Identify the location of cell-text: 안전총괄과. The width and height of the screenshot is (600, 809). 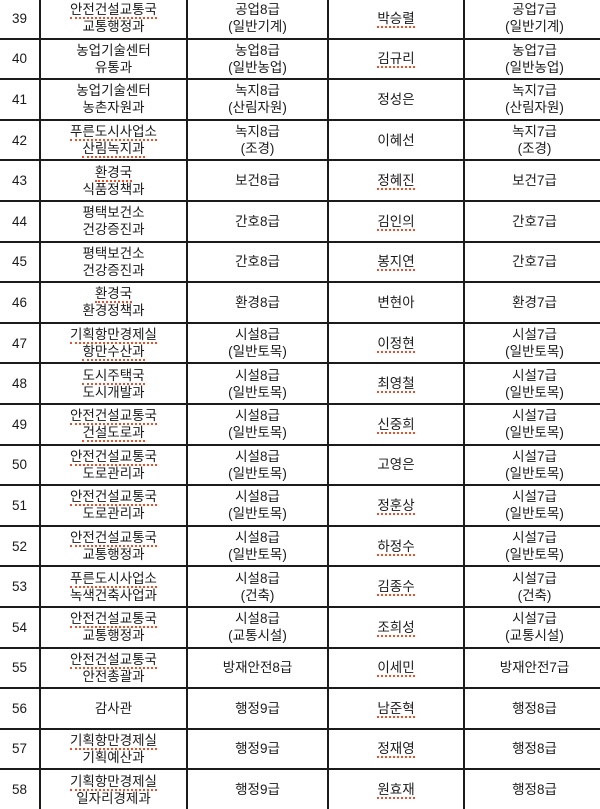
(113, 676).